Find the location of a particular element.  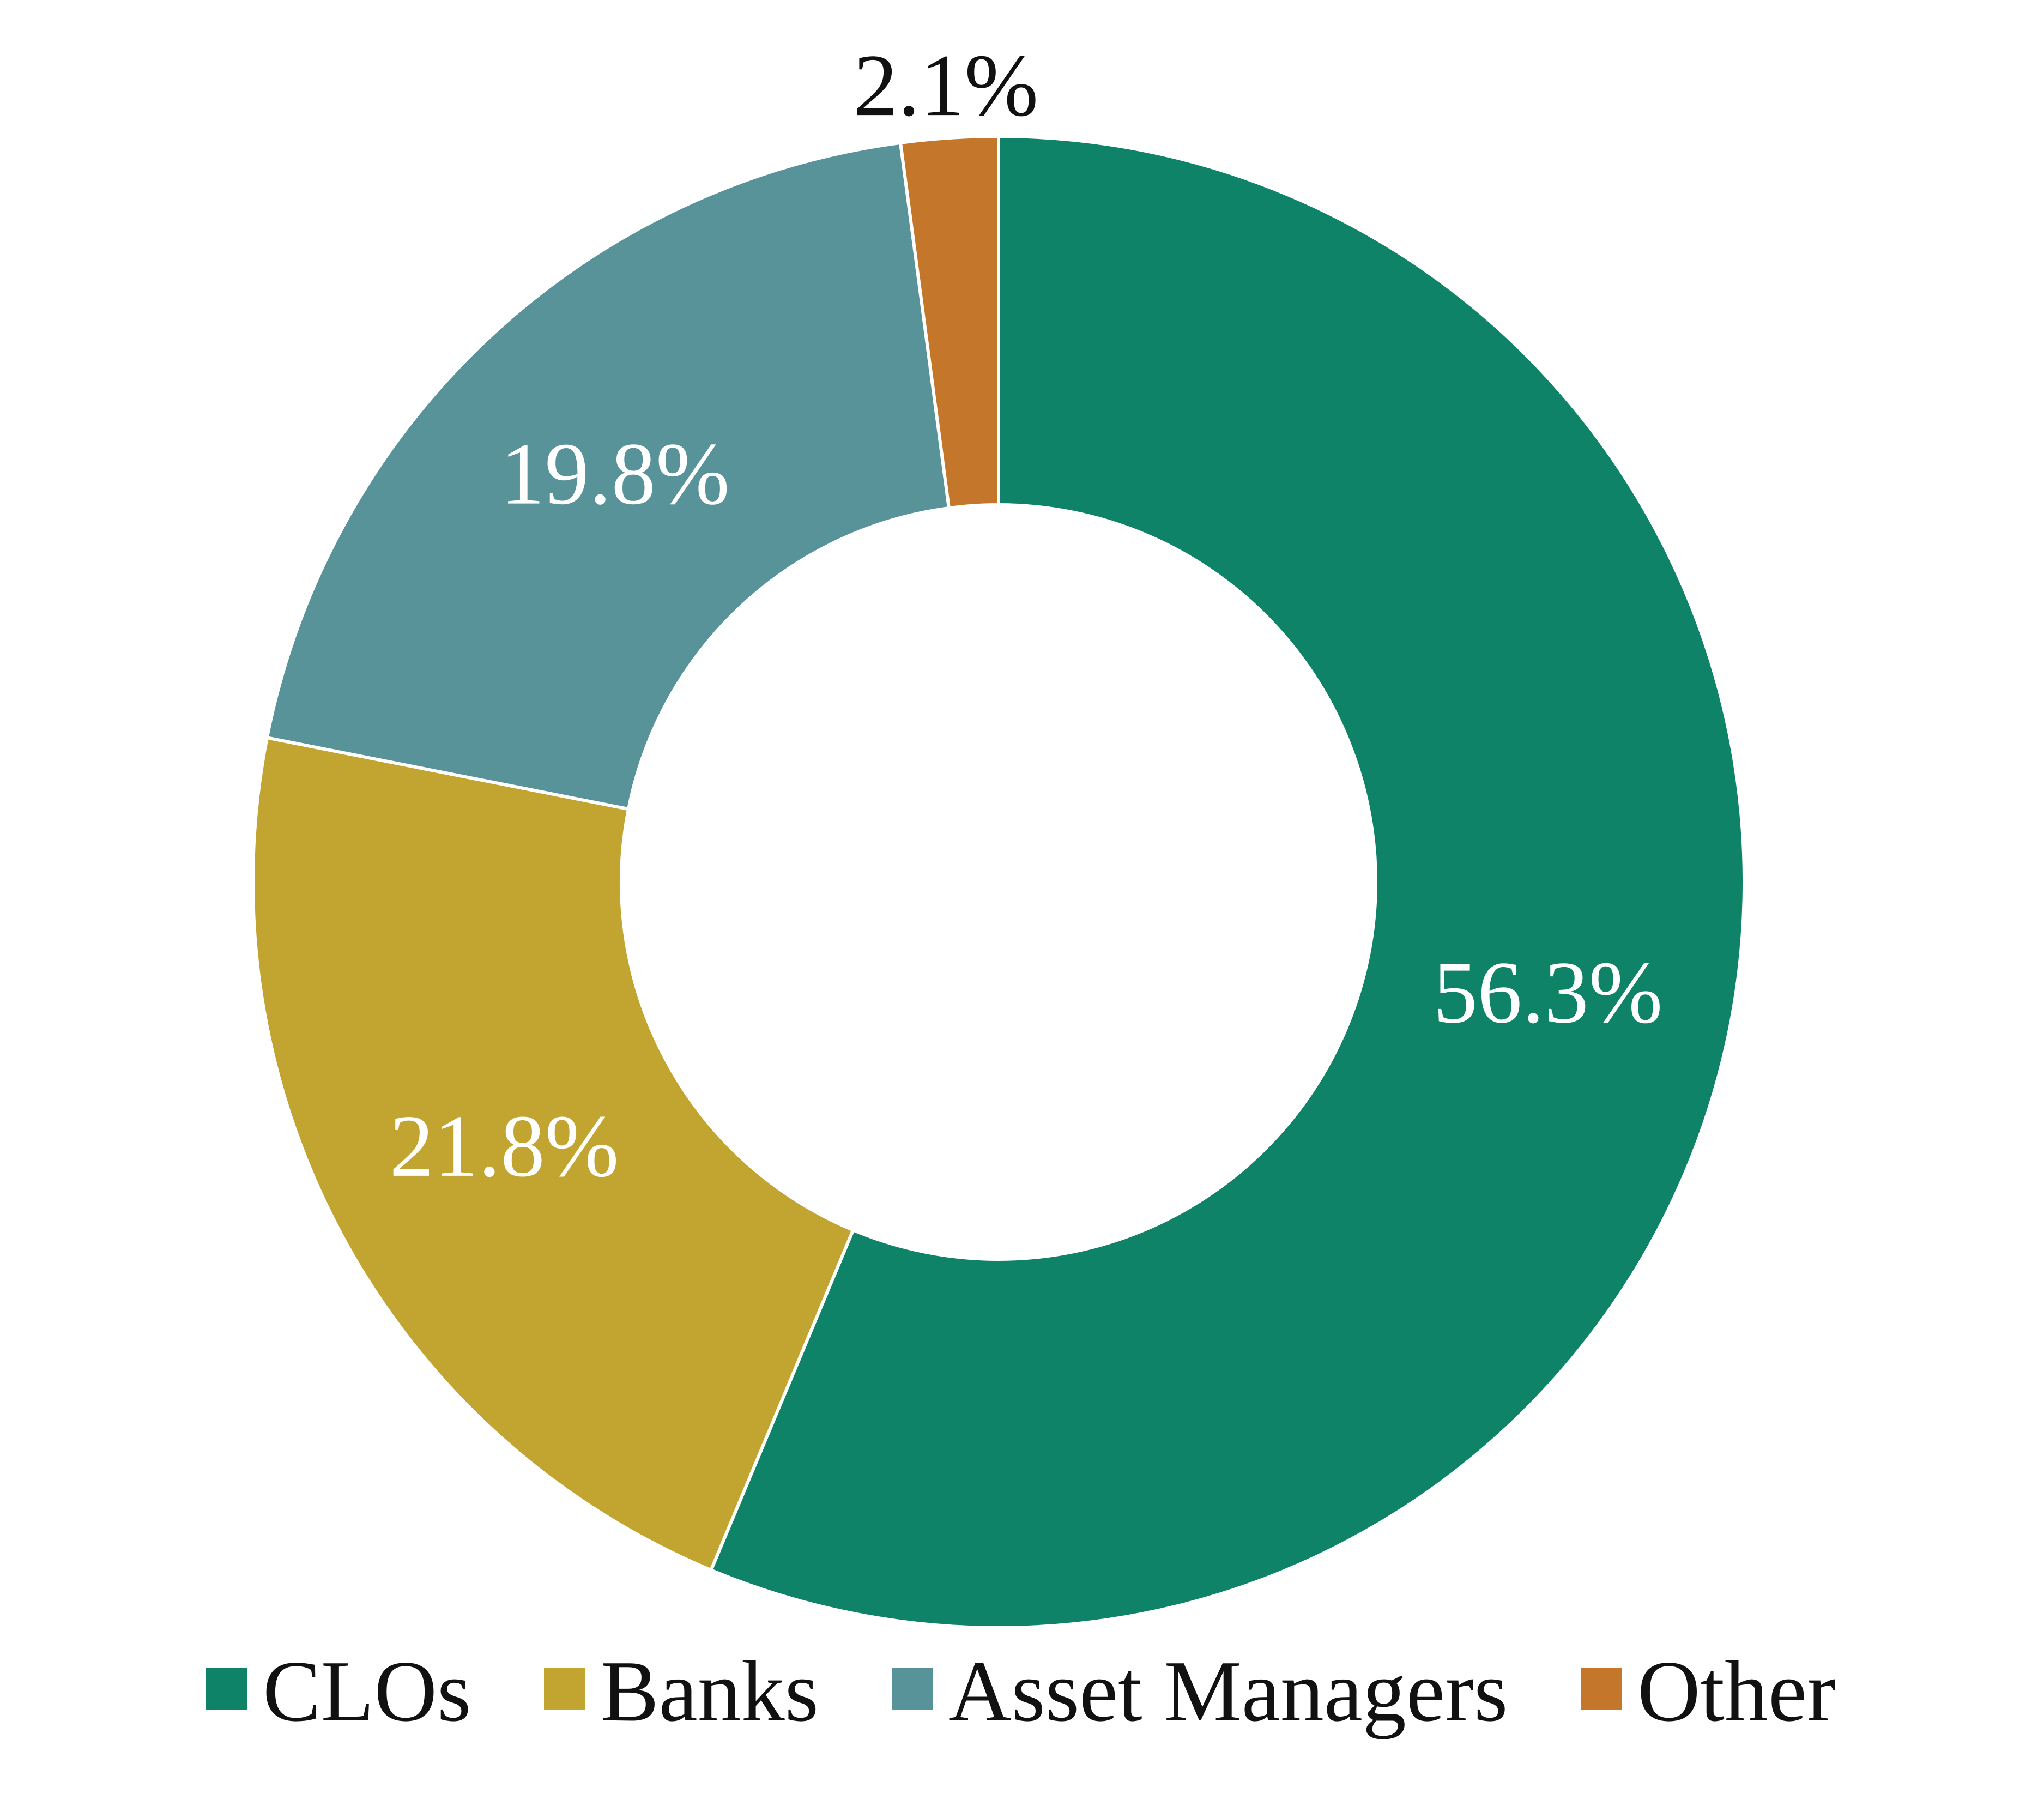

slice-label-other: 2.1% is located at coordinates (946, 86).